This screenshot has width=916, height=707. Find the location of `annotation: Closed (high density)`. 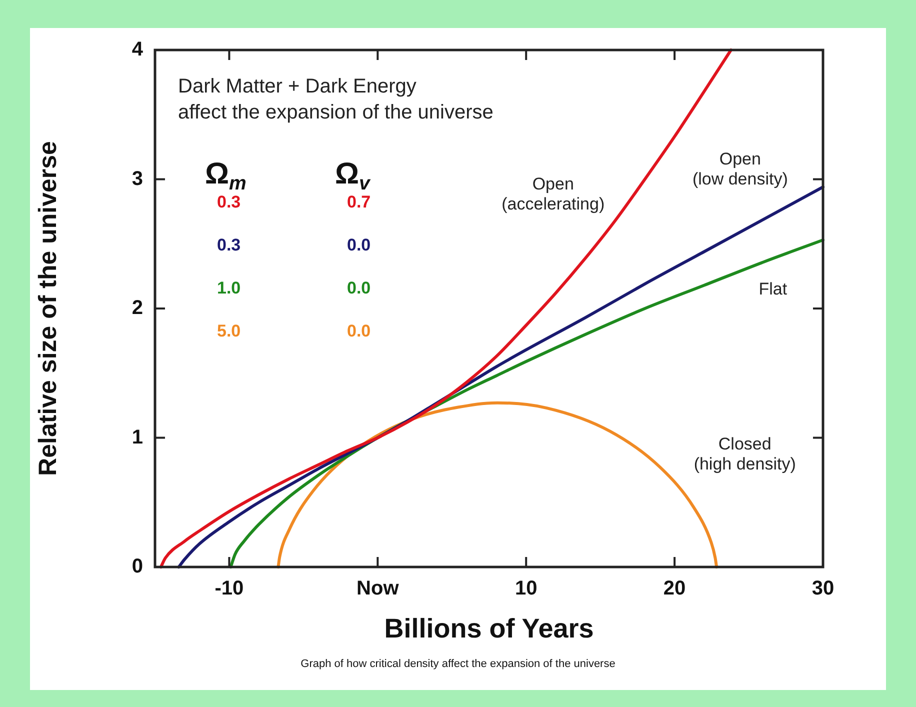

annotation: Closed (high density) is located at coordinates (745, 454).